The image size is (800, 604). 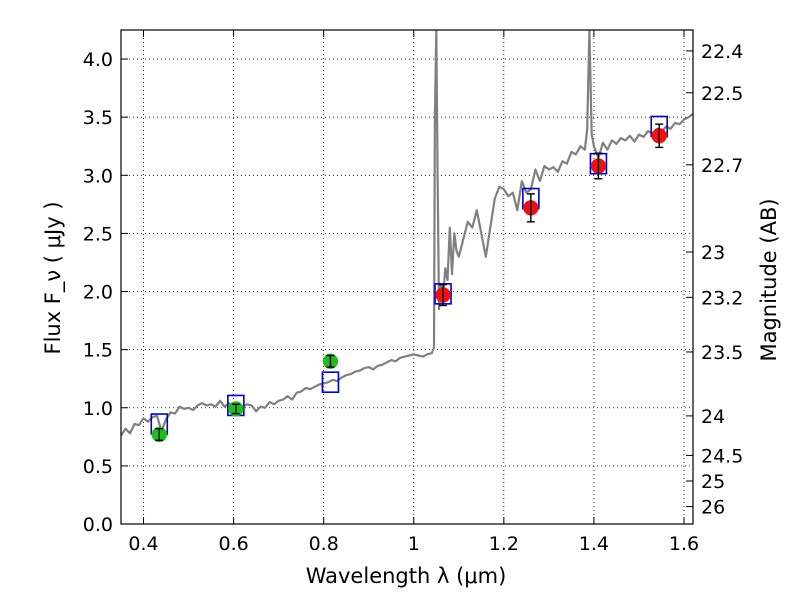 What do you see at coordinates (143, 544) in the screenshot?
I see `x-tick-label: 0.4` at bounding box center [143, 544].